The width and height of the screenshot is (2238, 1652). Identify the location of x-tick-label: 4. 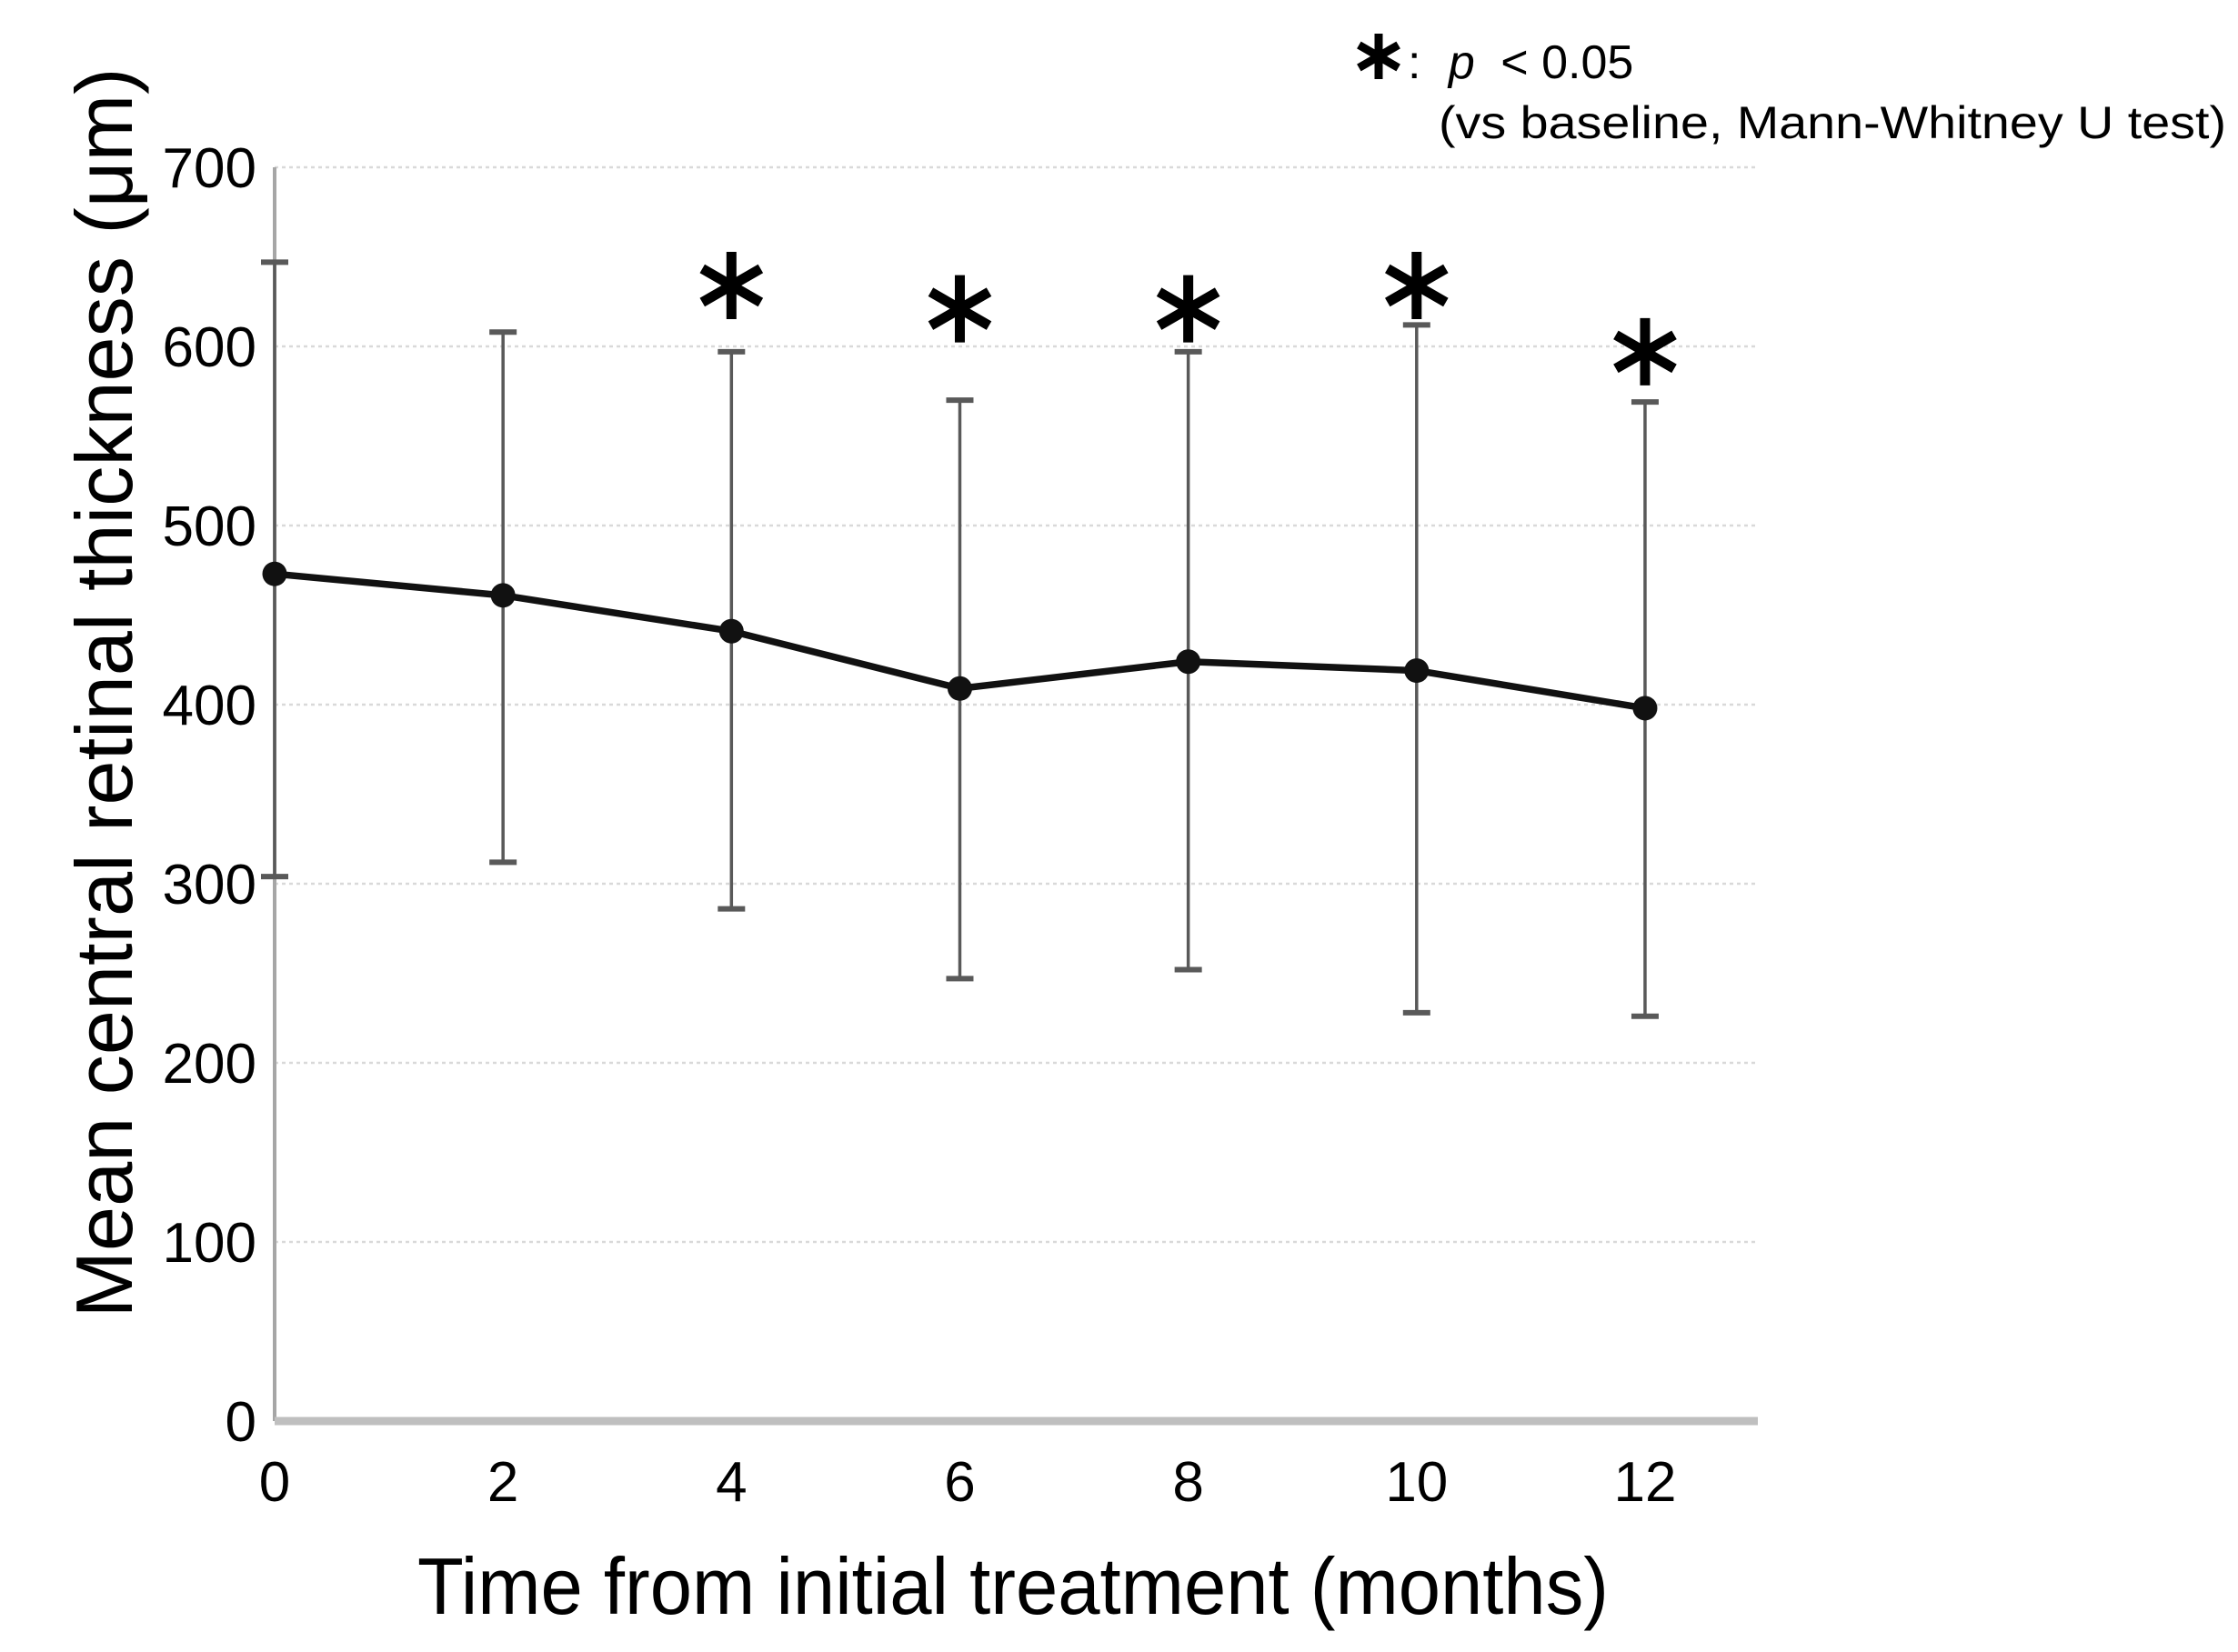
(731, 1483).